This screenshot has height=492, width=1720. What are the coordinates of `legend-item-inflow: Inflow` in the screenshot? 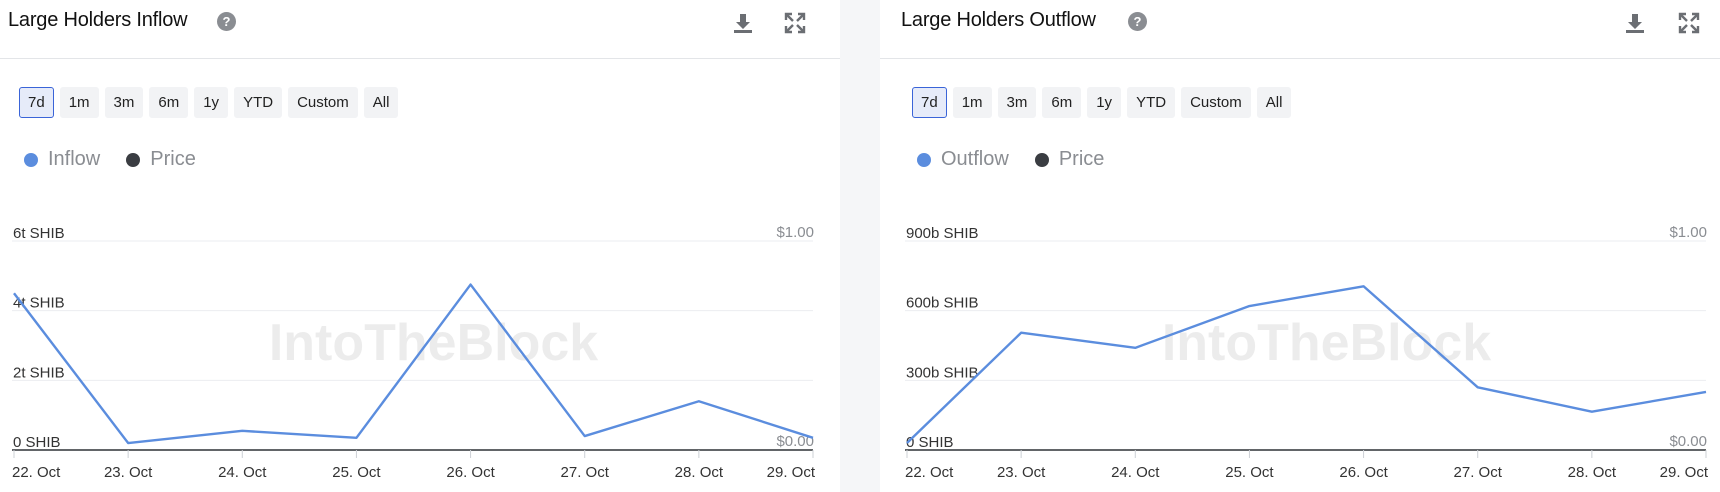 It's located at (62, 159).